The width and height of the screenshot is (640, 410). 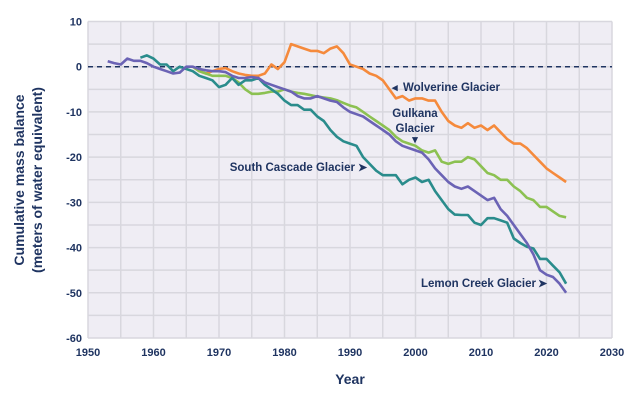 I want to click on label-lemon-creek-glacier: Lemon Creek Glacier, so click(x=479, y=284).